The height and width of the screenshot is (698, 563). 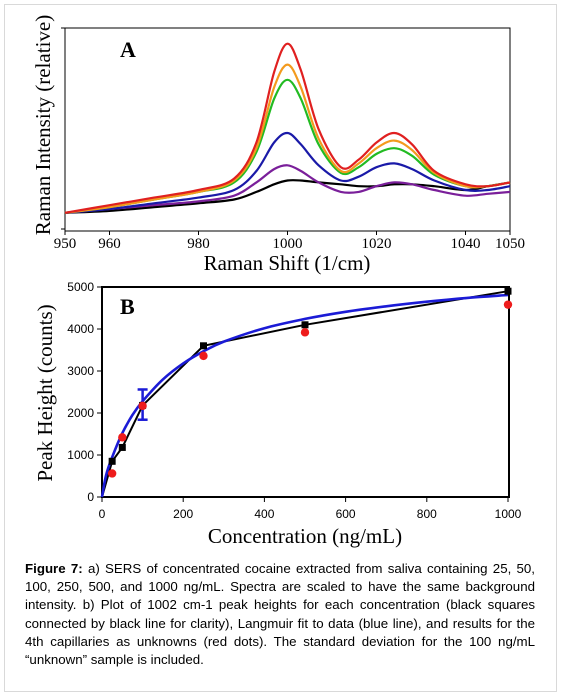 What do you see at coordinates (80, 455) in the screenshot?
I see `panel-b-y-tick-label: 1000` at bounding box center [80, 455].